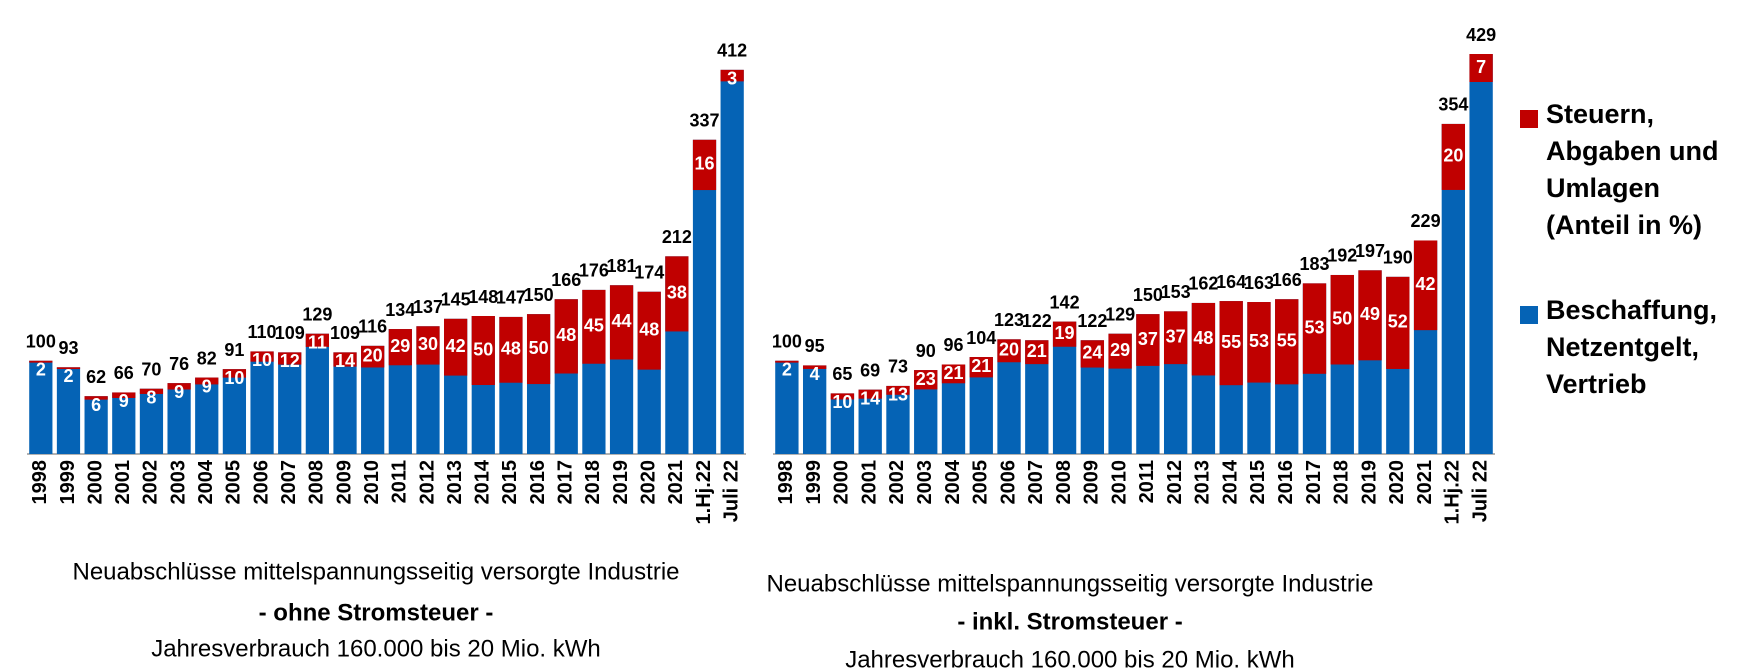  What do you see at coordinates (179, 364) in the screenshot?
I see `total-label: 76` at bounding box center [179, 364].